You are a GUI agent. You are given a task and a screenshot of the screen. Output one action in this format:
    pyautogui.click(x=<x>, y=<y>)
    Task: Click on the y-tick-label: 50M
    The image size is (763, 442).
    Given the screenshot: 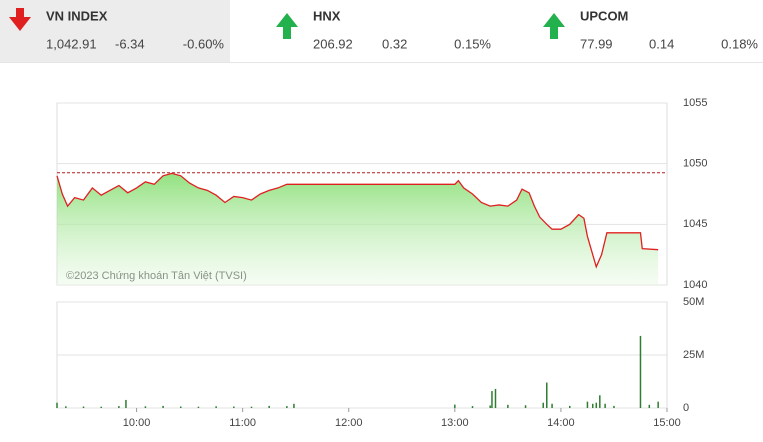 What is the action you would take?
    pyautogui.click(x=693, y=302)
    